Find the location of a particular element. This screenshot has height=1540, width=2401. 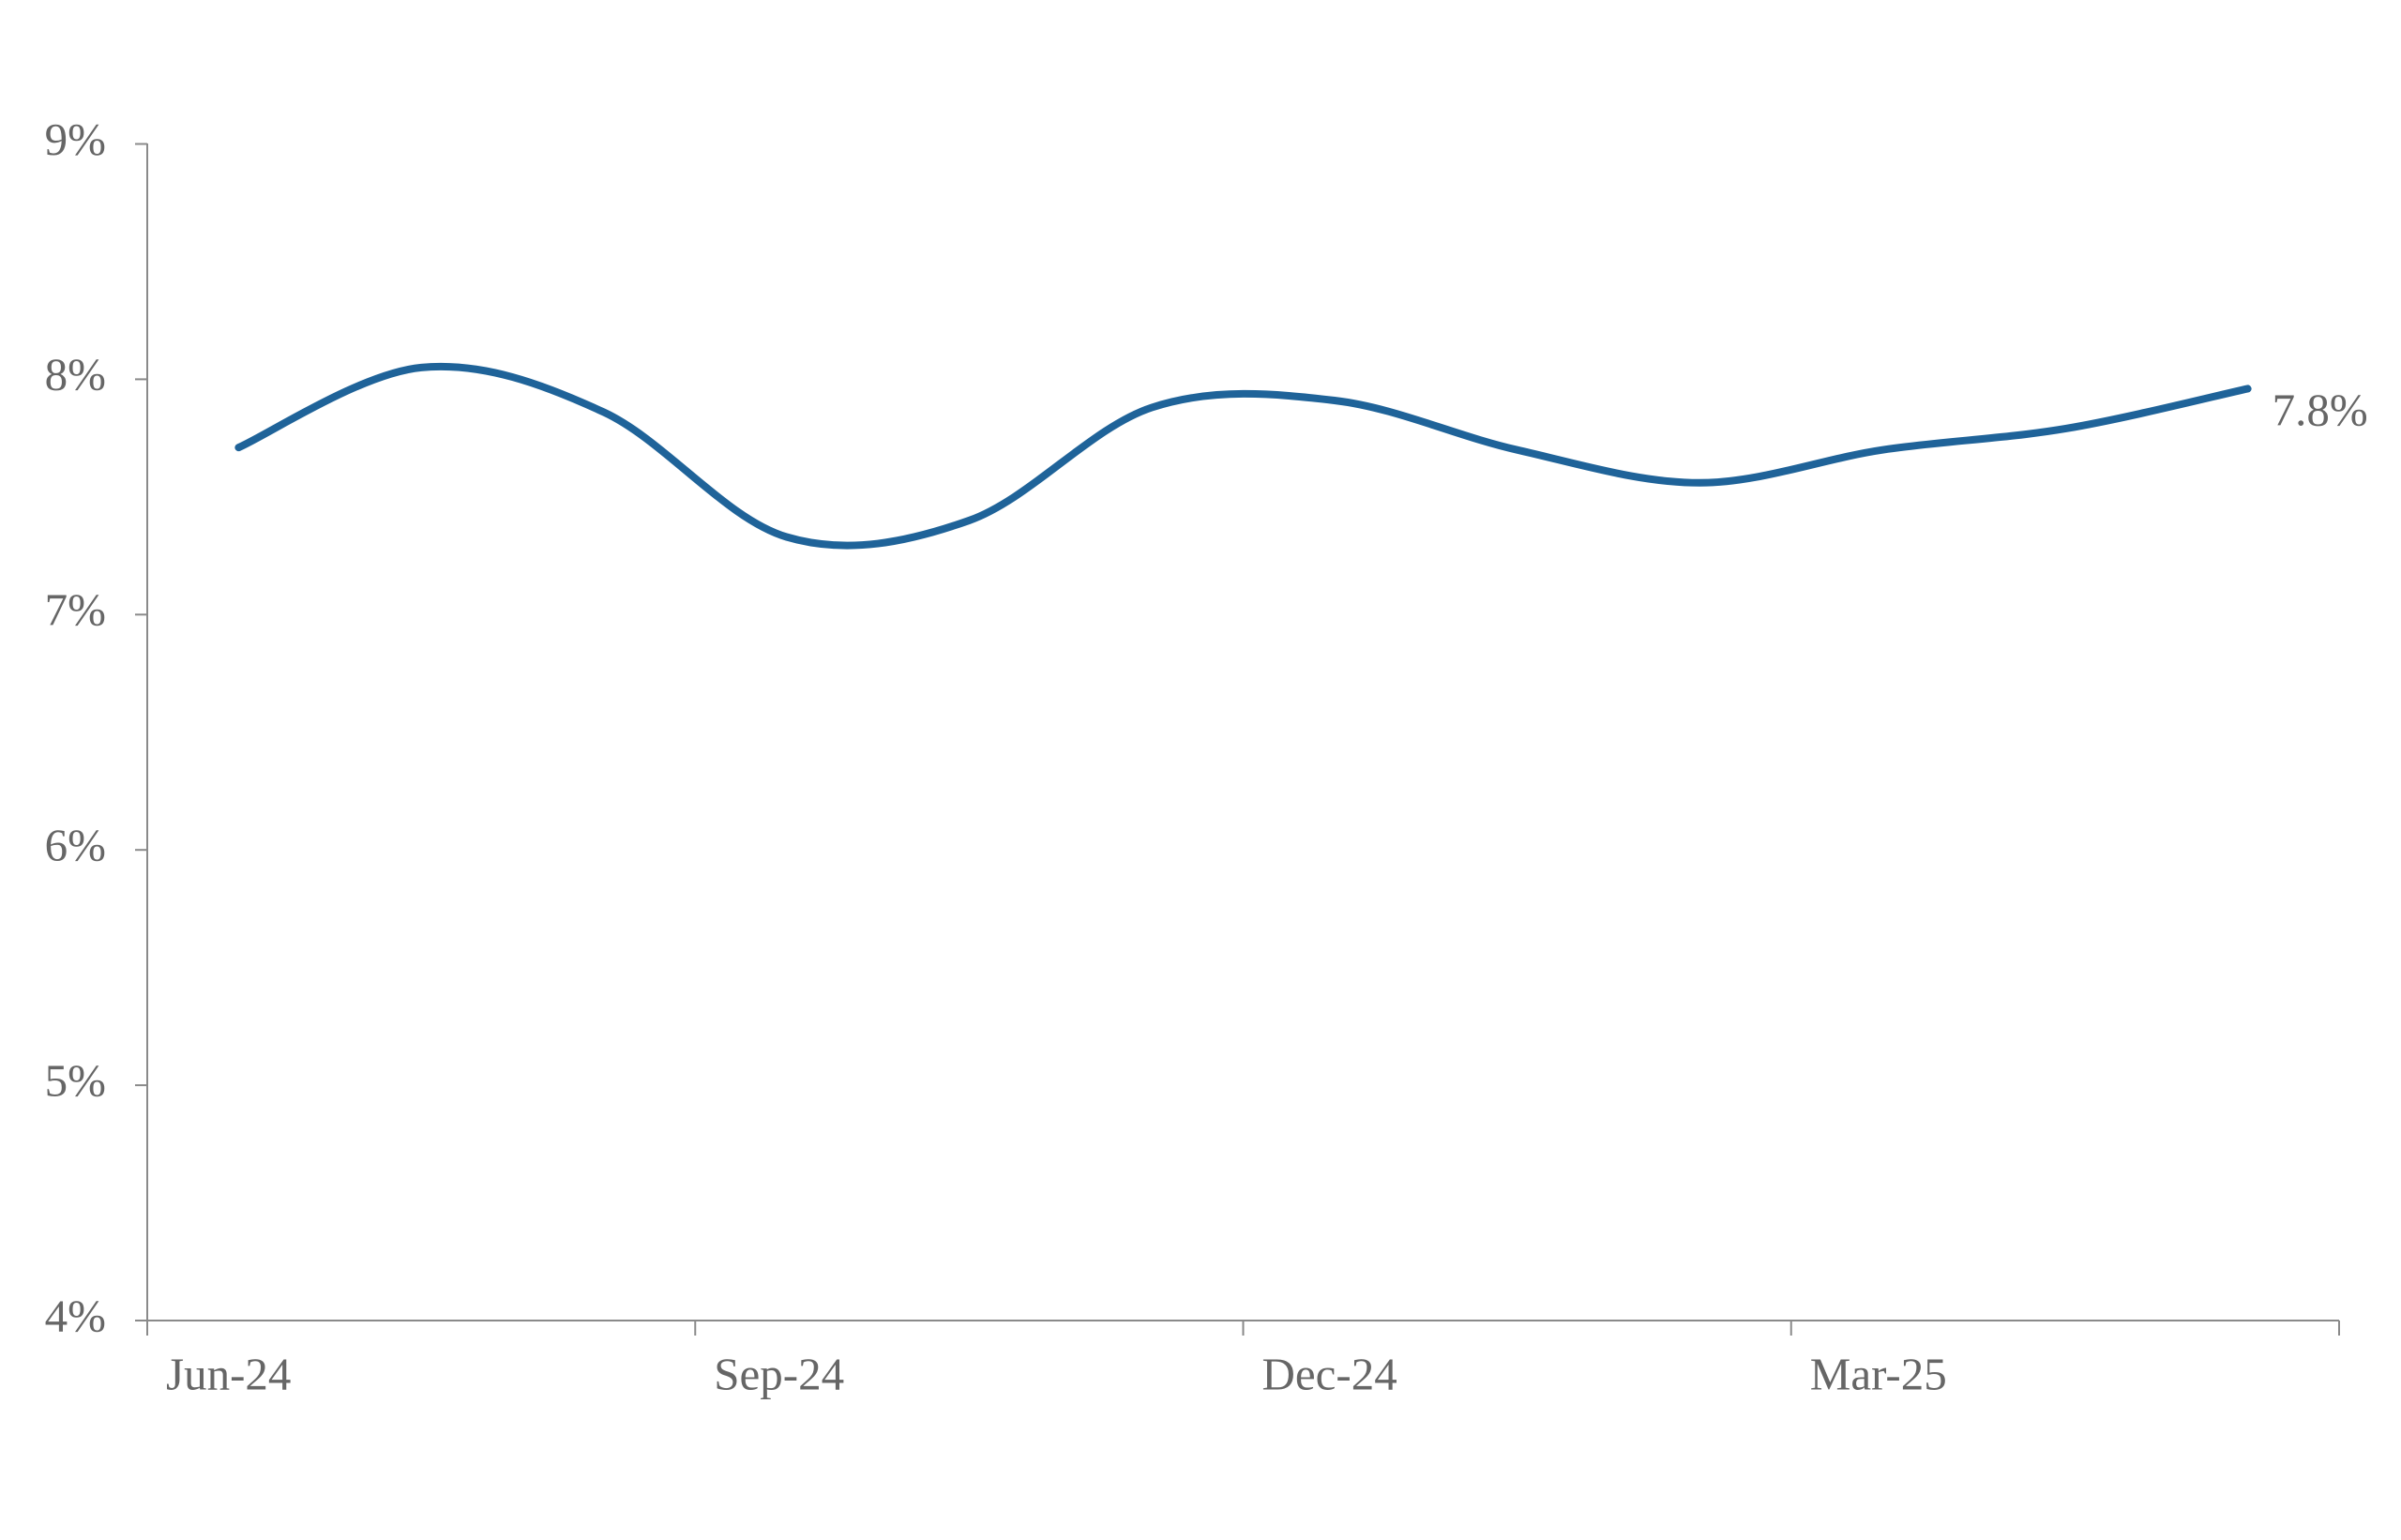

y-tick-label: 9% is located at coordinates (75, 139).